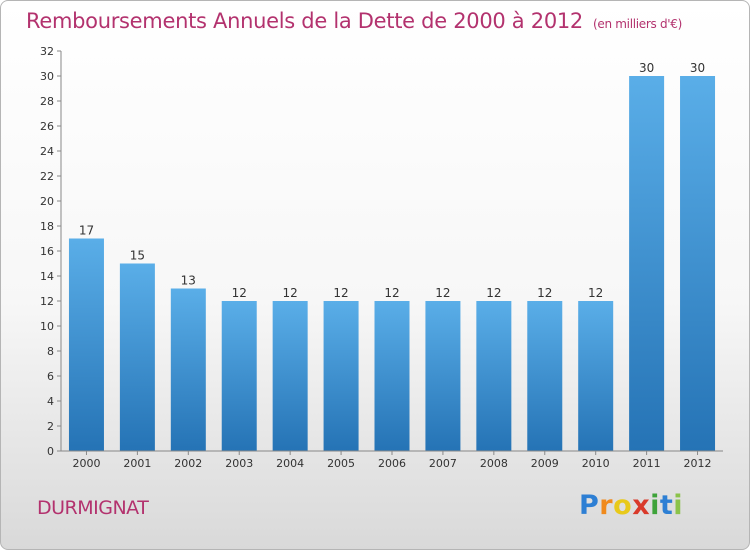 This screenshot has height=550, width=750. I want to click on bar-2002, so click(188, 369).